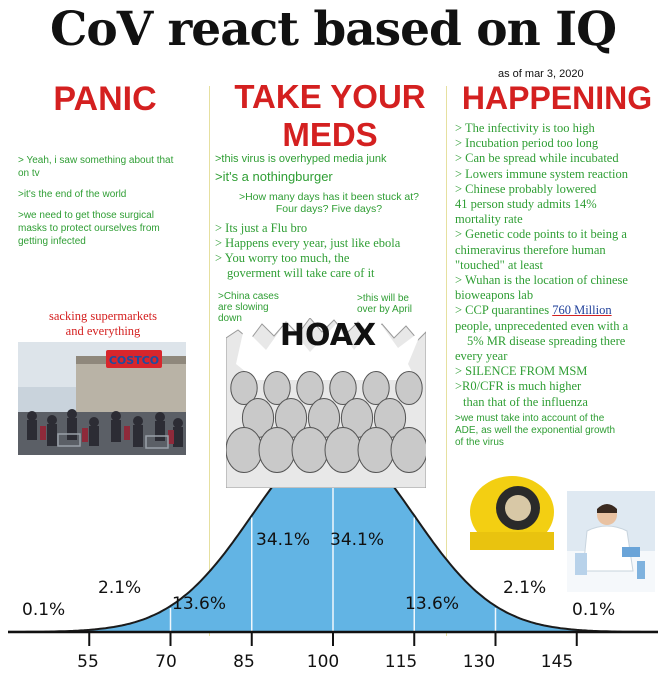  What do you see at coordinates (244, 662) in the screenshot?
I see `tick-label: 85` at bounding box center [244, 662].